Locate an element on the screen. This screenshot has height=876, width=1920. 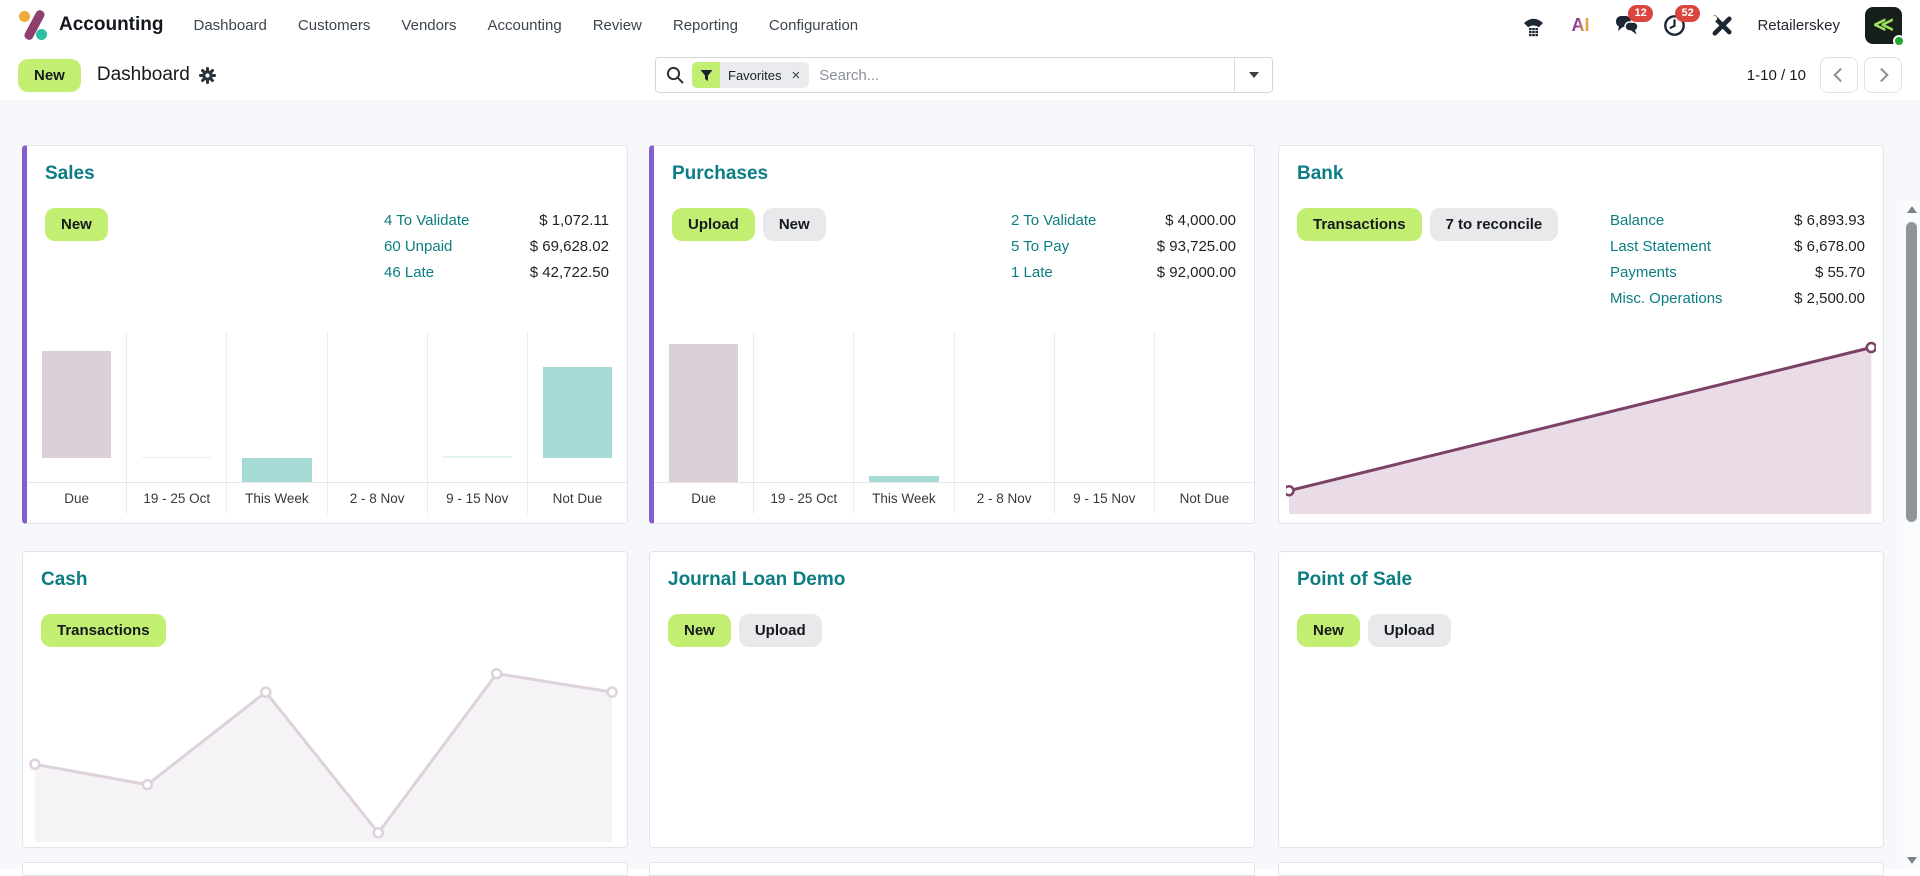
kpi-balance: Balance $ 6,893.93 is located at coordinates (1737, 225).